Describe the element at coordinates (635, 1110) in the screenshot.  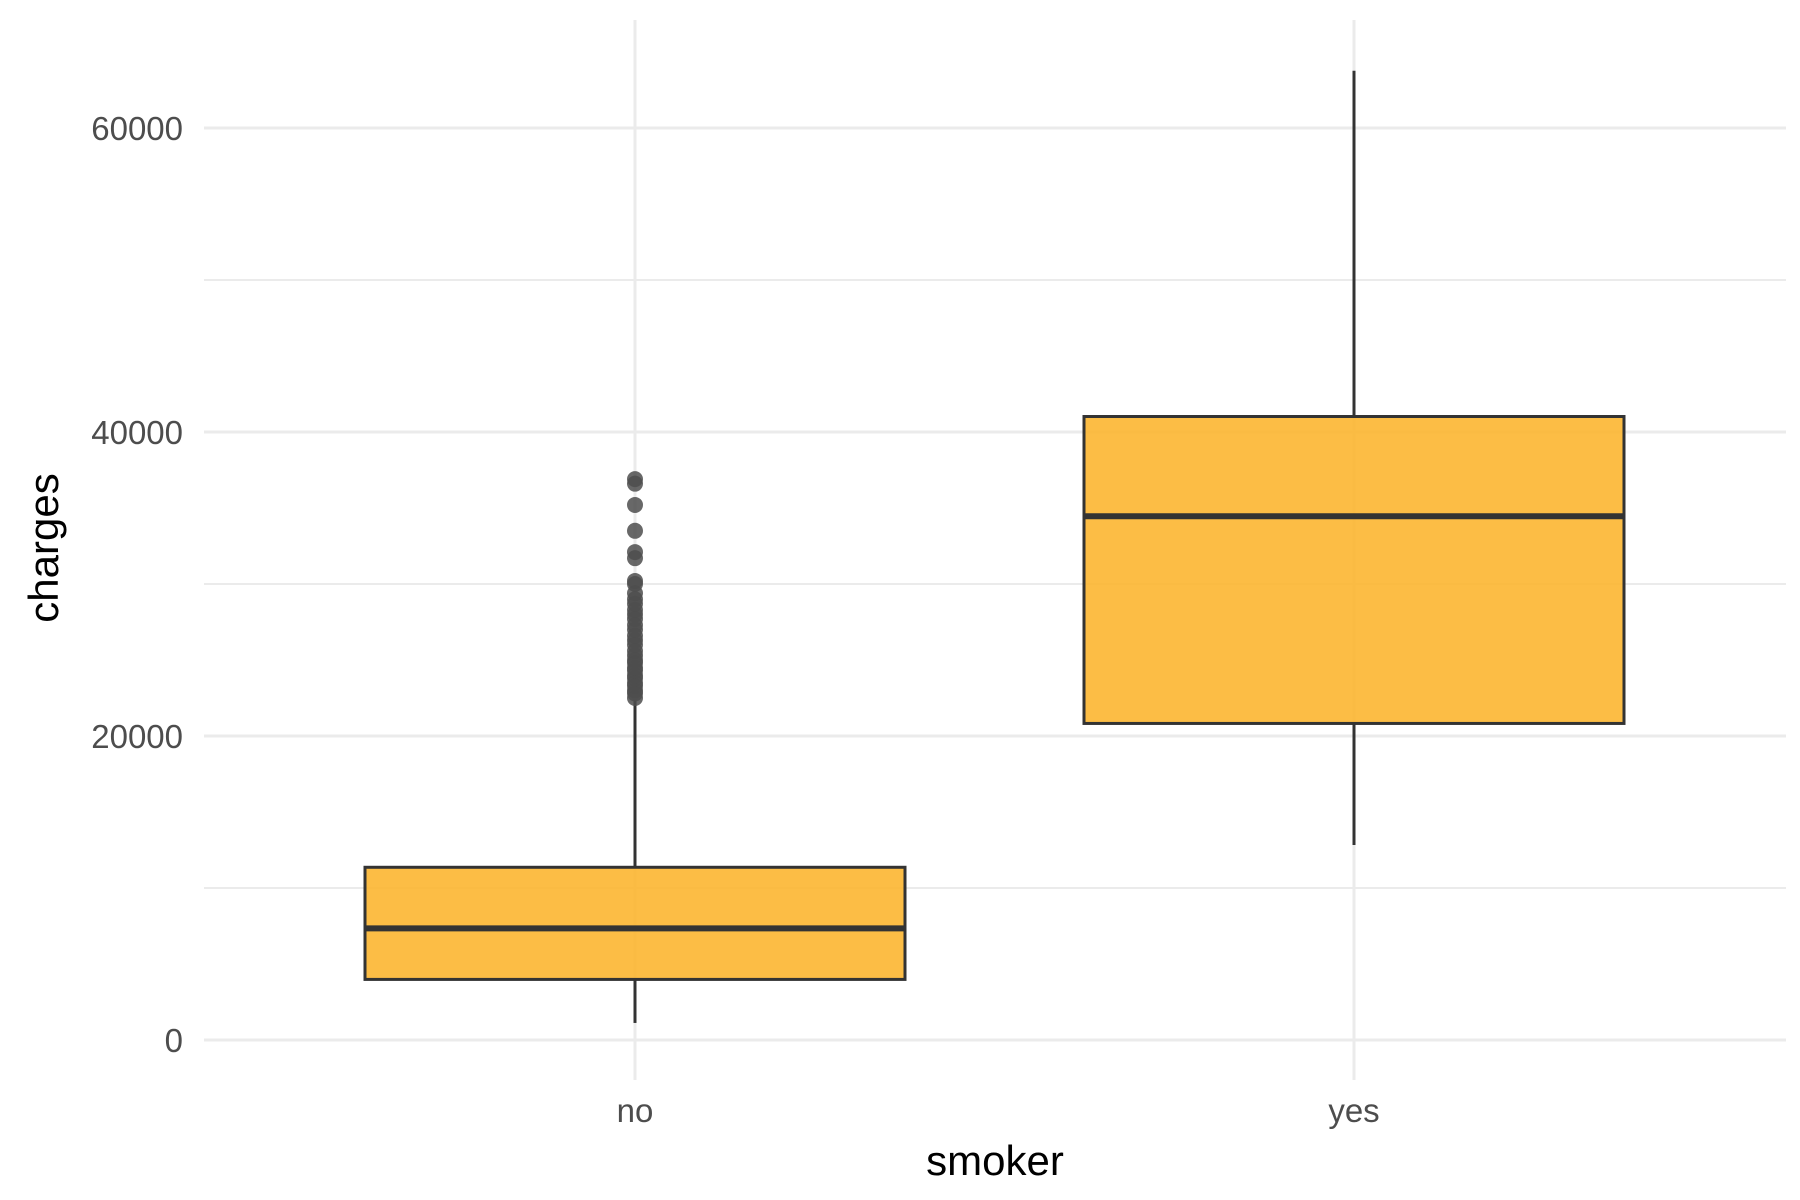
I see `x-tick-label: no` at that location.